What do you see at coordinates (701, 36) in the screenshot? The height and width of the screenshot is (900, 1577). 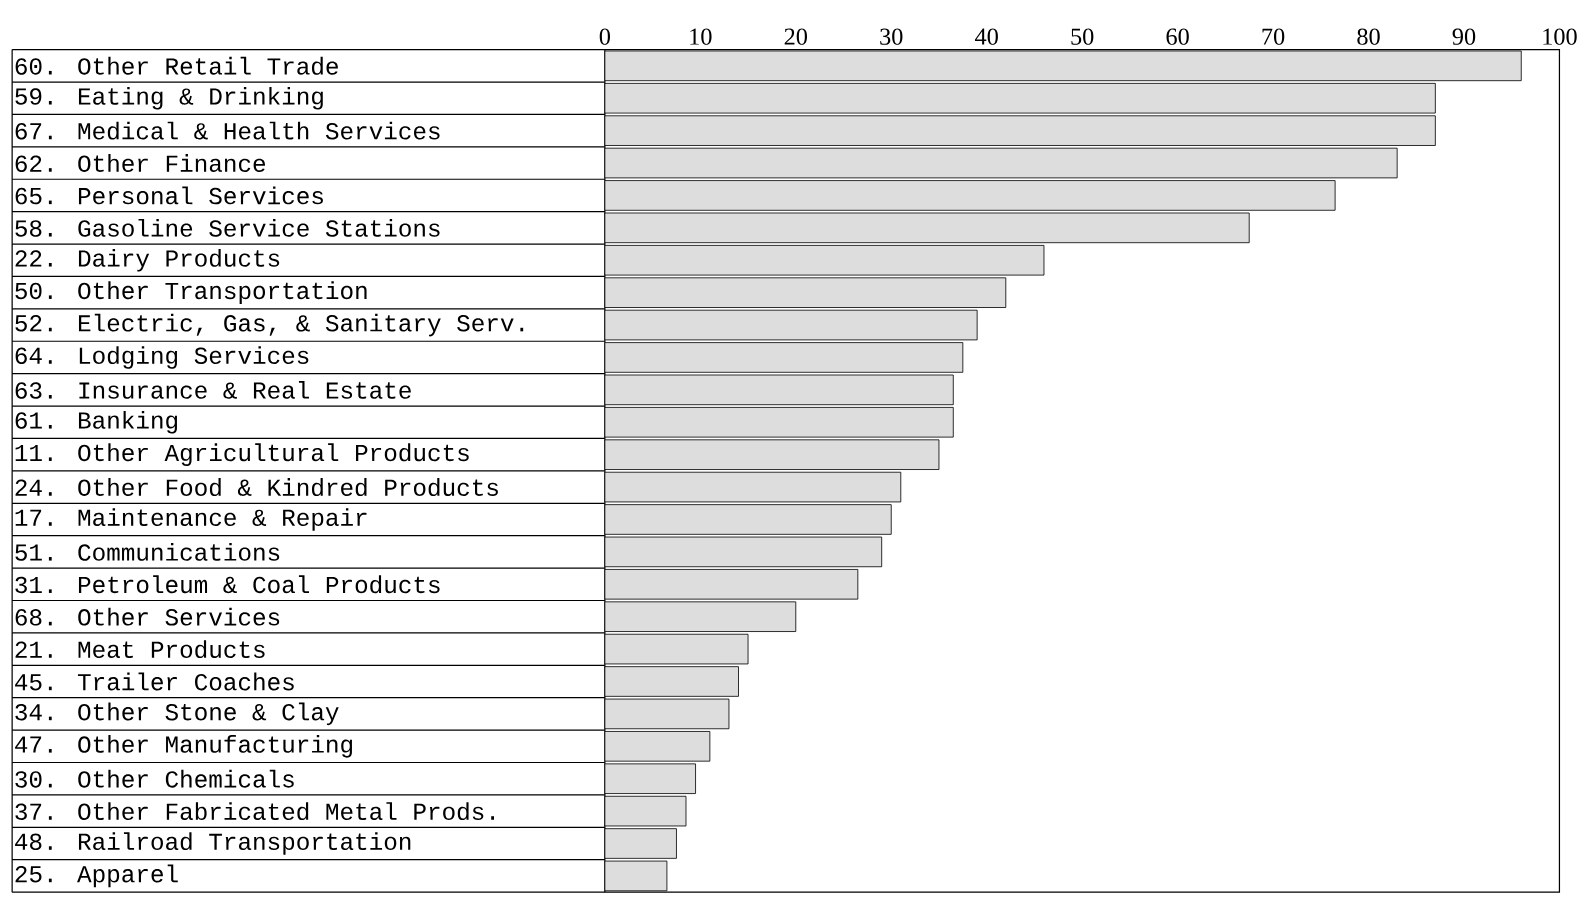 I see `x-tick-label: 10` at bounding box center [701, 36].